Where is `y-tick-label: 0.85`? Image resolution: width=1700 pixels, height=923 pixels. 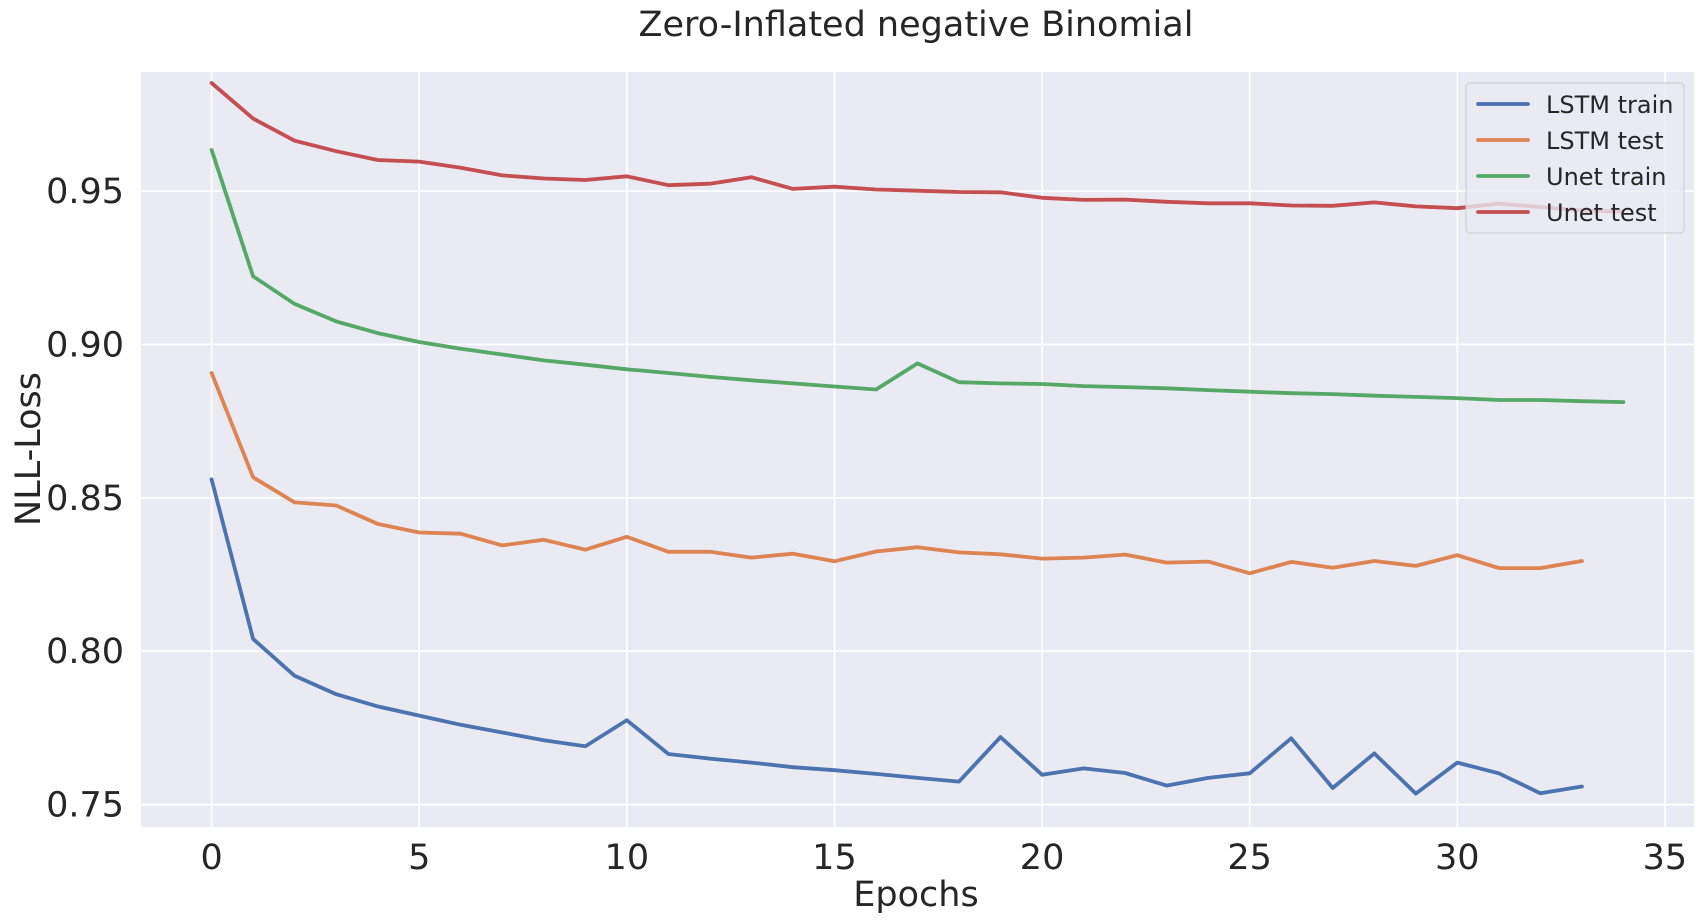
y-tick-label: 0.85 is located at coordinates (85, 499).